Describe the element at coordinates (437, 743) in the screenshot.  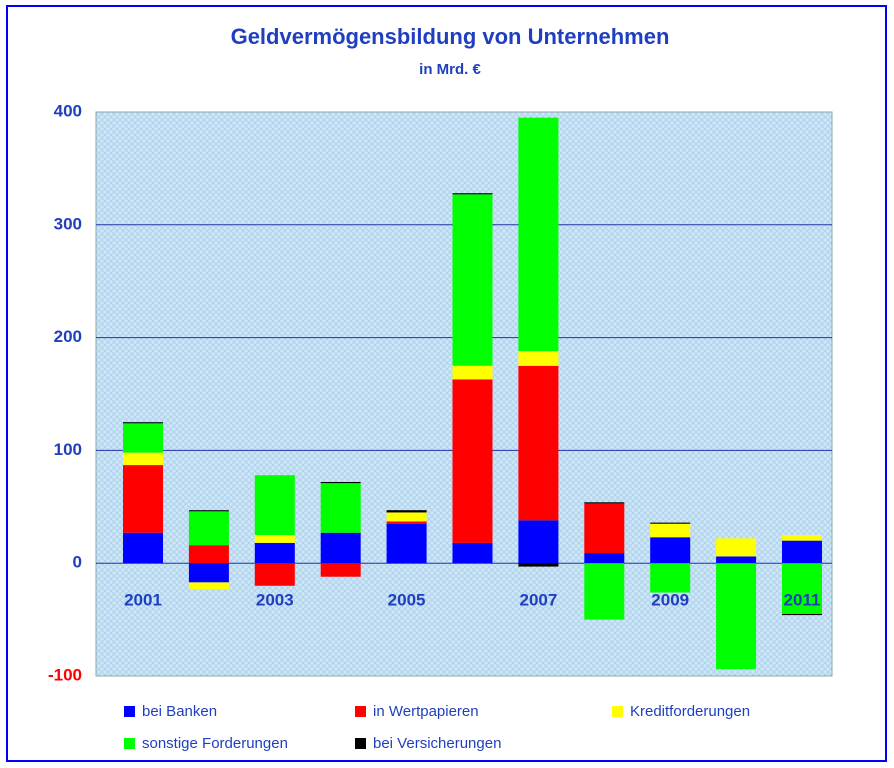
I see `legend-label: bei Versicherungen` at that location.